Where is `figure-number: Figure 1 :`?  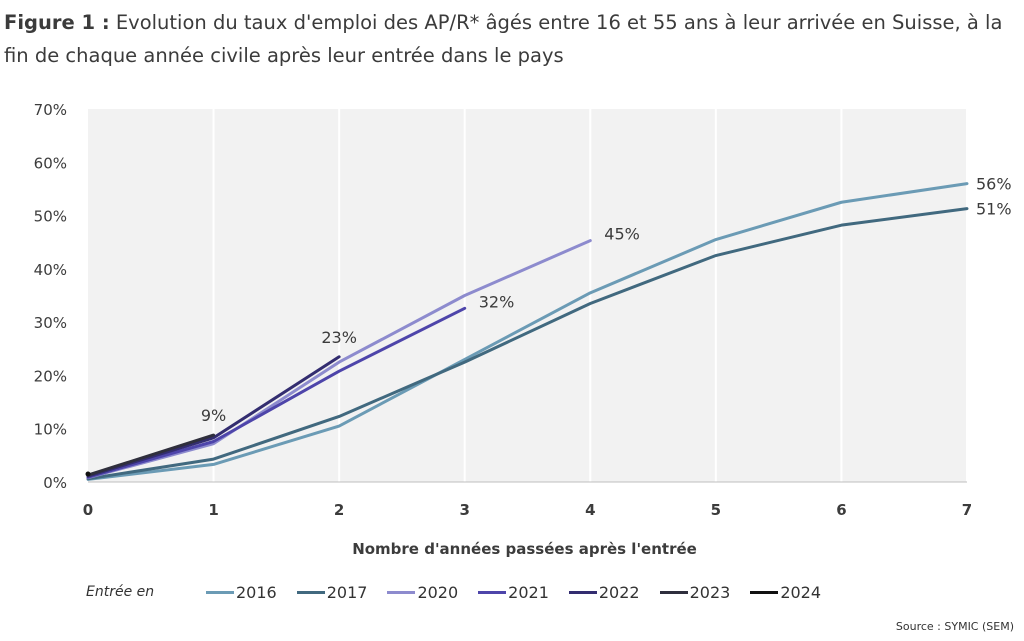 figure-number: Figure 1 : is located at coordinates (57, 22).